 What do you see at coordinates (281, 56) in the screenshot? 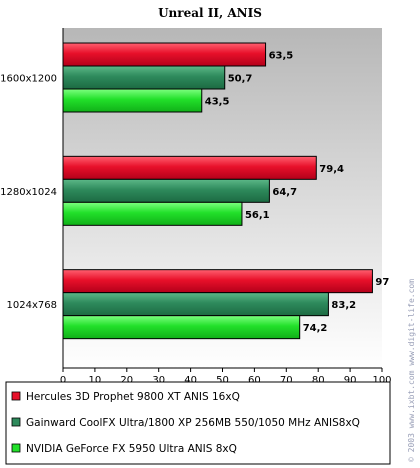
I see `data-label-1600x1200-series-0: 63,5` at bounding box center [281, 56].